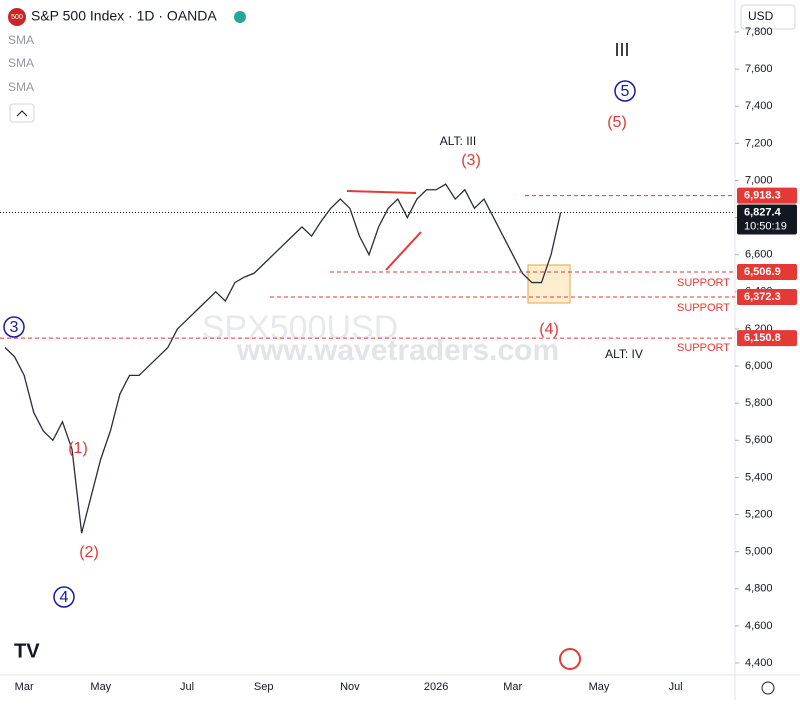  What do you see at coordinates (759, 255) in the screenshot?
I see `y-tick-label: 6,600` at bounding box center [759, 255].